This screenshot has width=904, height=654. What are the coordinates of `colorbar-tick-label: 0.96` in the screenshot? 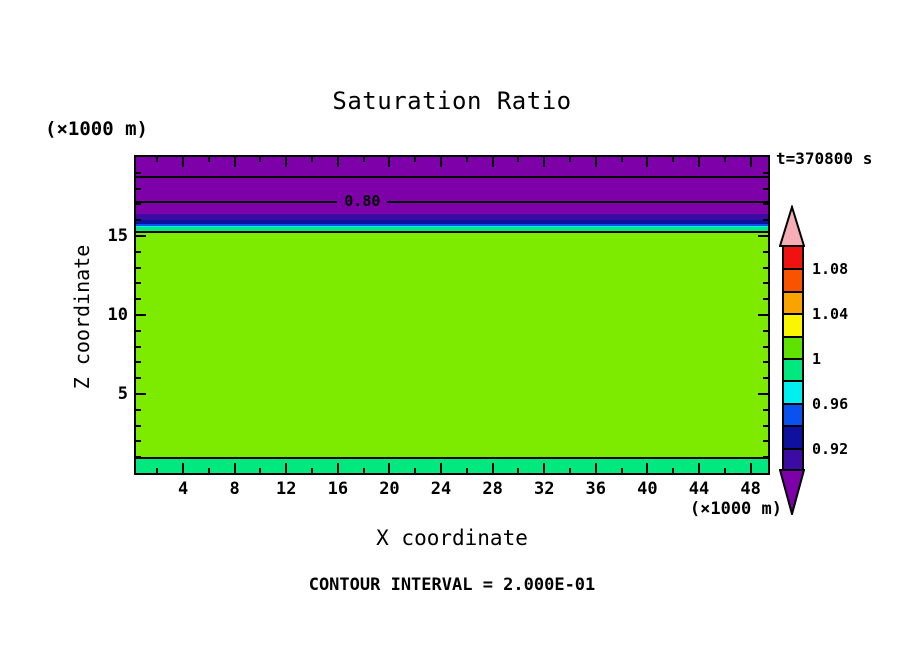 It's located at (830, 403).